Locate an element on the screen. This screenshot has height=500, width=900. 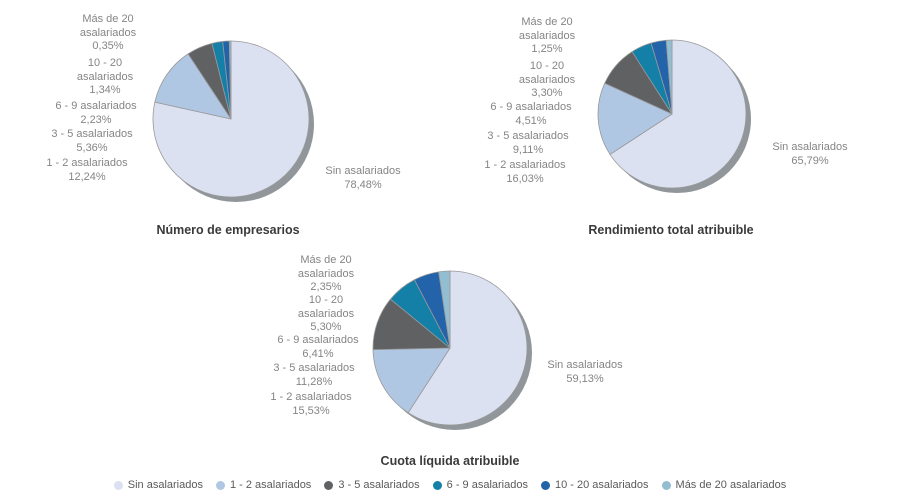
slice-label-cuota-l-quida-atribuible-m-s-de-20-asalariados: Más de 20 asalariados 2,35% is located at coordinates (326, 274).